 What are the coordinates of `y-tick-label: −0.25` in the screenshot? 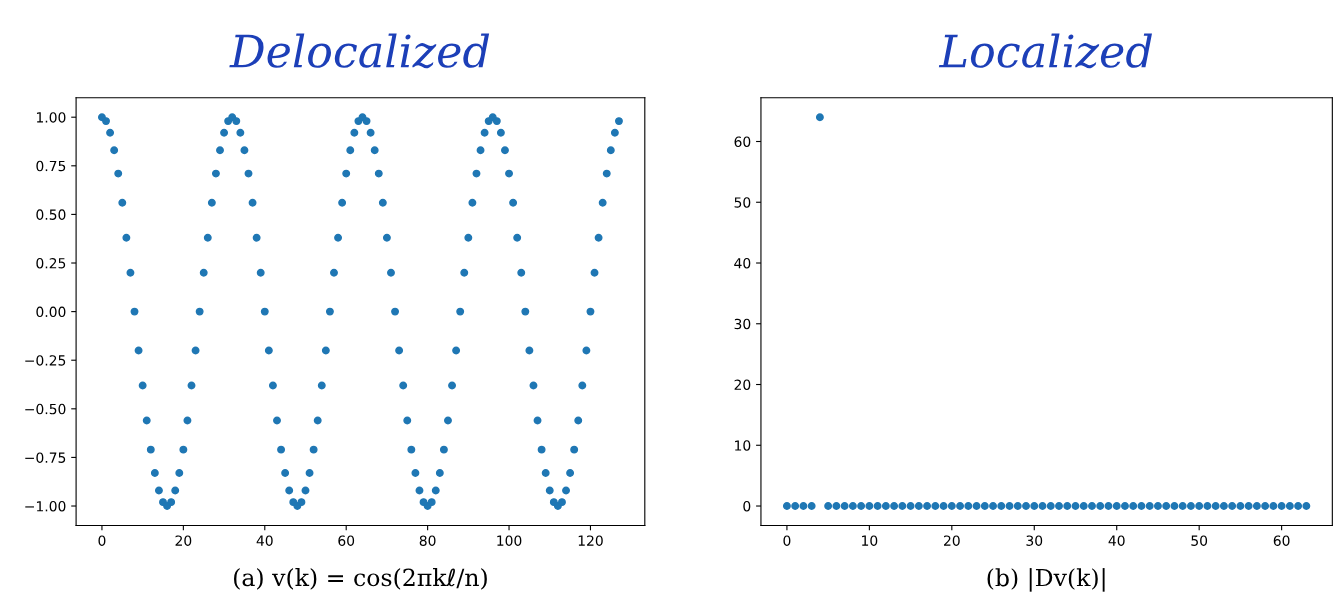 It's located at (45, 360).